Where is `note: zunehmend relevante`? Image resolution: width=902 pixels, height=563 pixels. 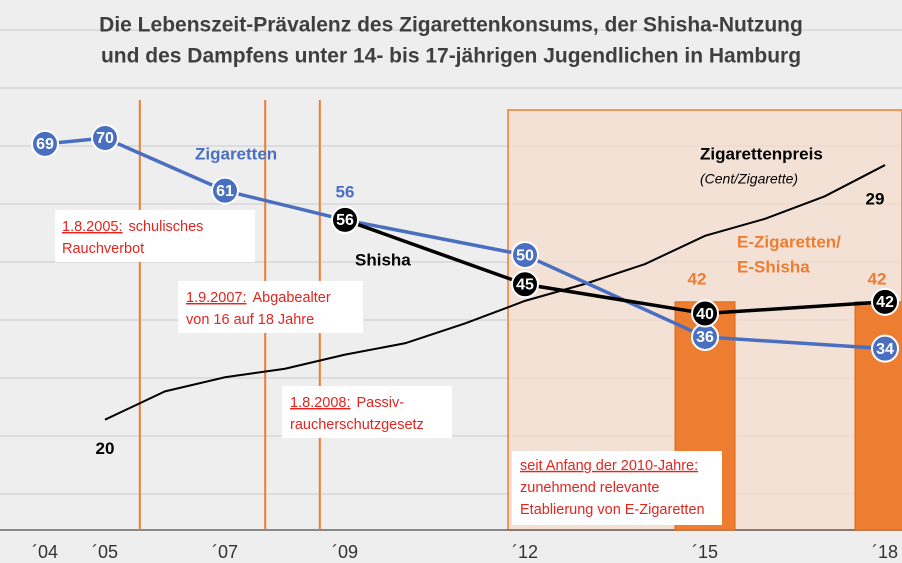
note: zunehmend relevante is located at coordinates (589, 488).